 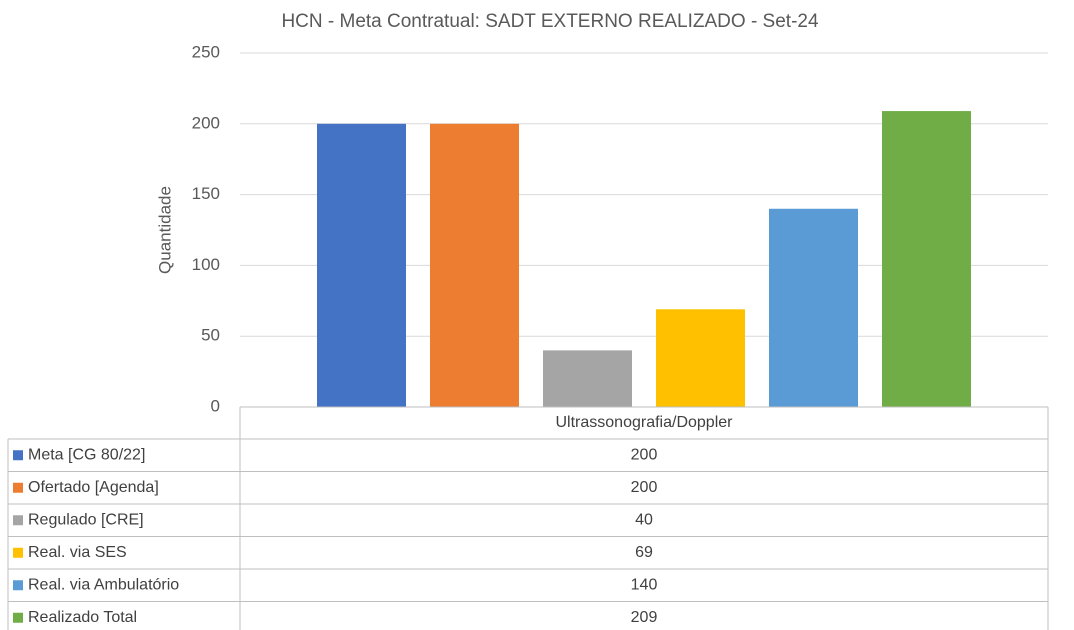 What do you see at coordinates (93, 487) in the screenshot?
I see `legend-label: Ofertado [Agenda]` at bounding box center [93, 487].